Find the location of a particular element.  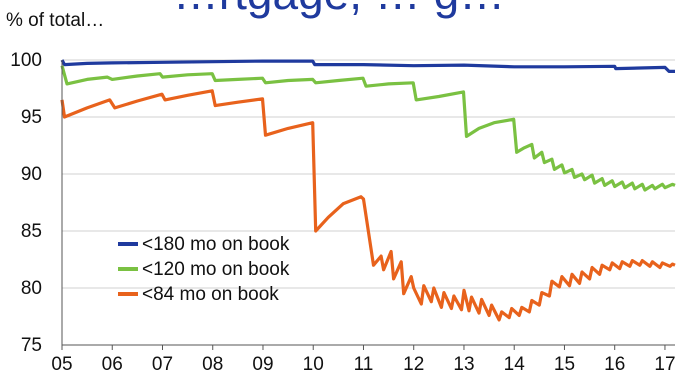

x-tick-label: 14 is located at coordinates (515, 364).